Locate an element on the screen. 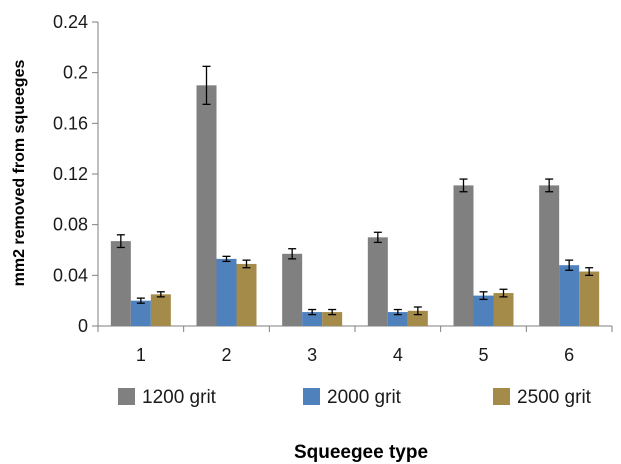  y-tick-label: 0.08 is located at coordinates (70, 225).